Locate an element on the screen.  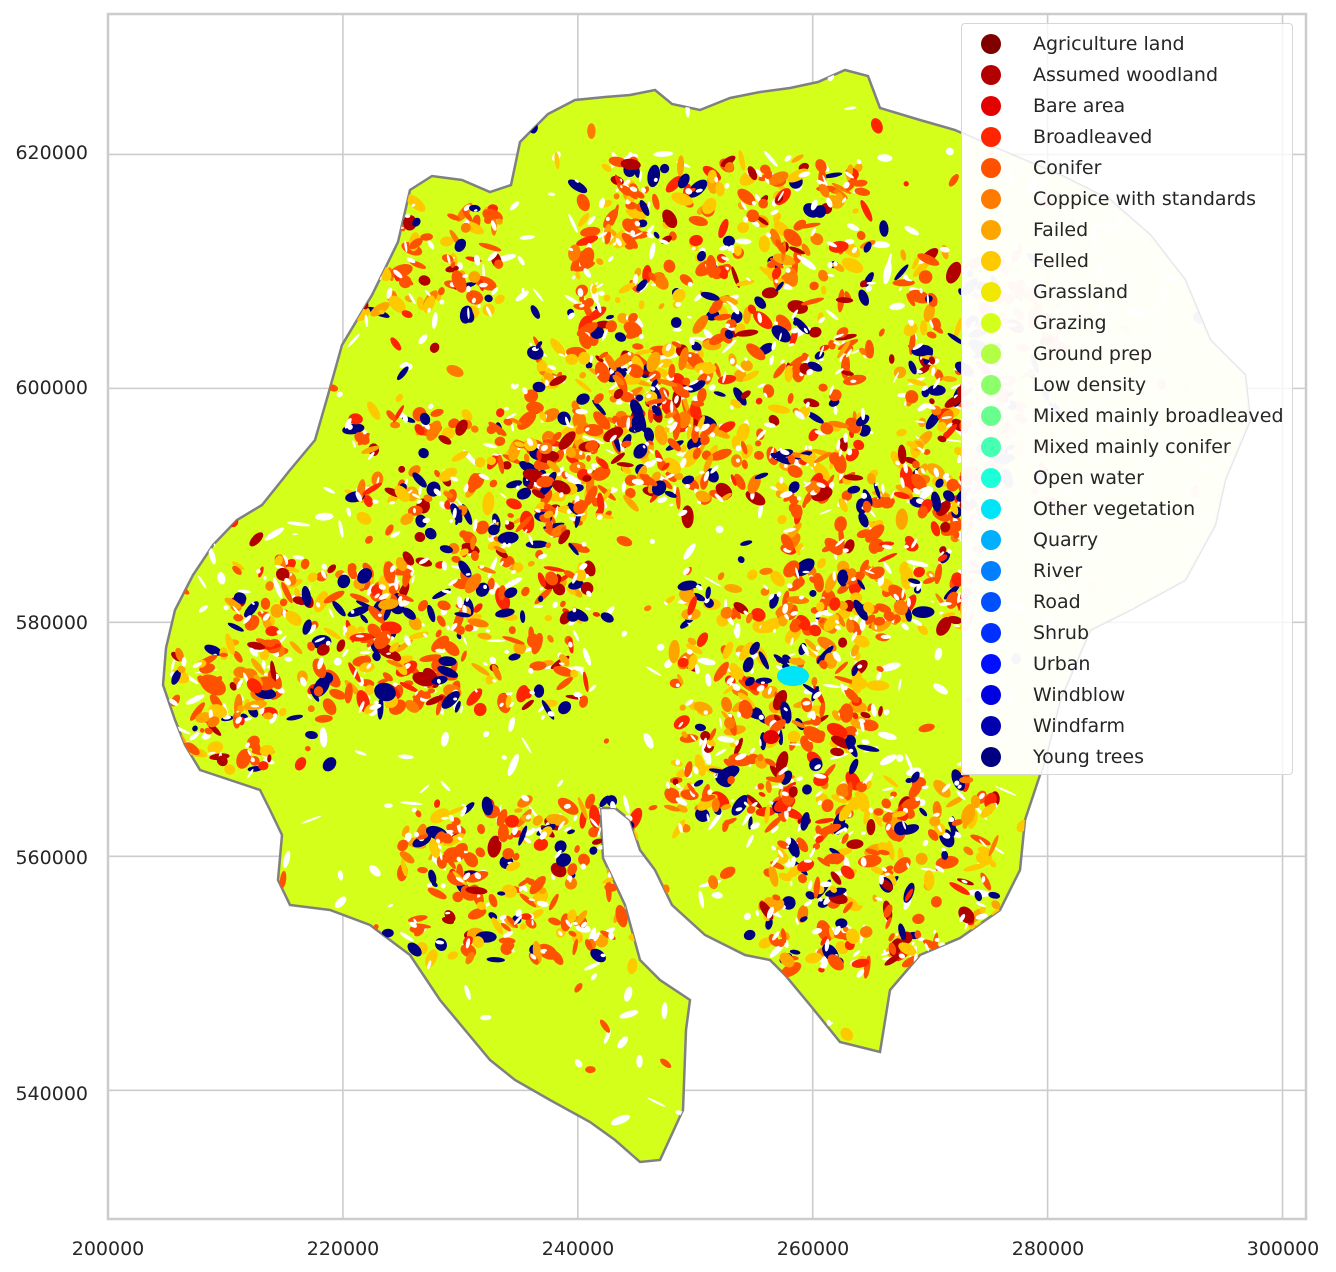
legend-entry: Grazing is located at coordinates (1034, 322).